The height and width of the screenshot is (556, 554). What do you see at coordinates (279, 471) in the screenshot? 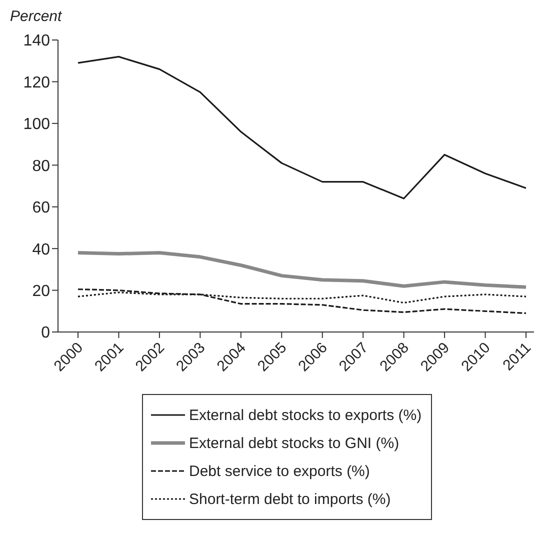
I see `legend-label: Debt service to exports (%)` at bounding box center [279, 471].